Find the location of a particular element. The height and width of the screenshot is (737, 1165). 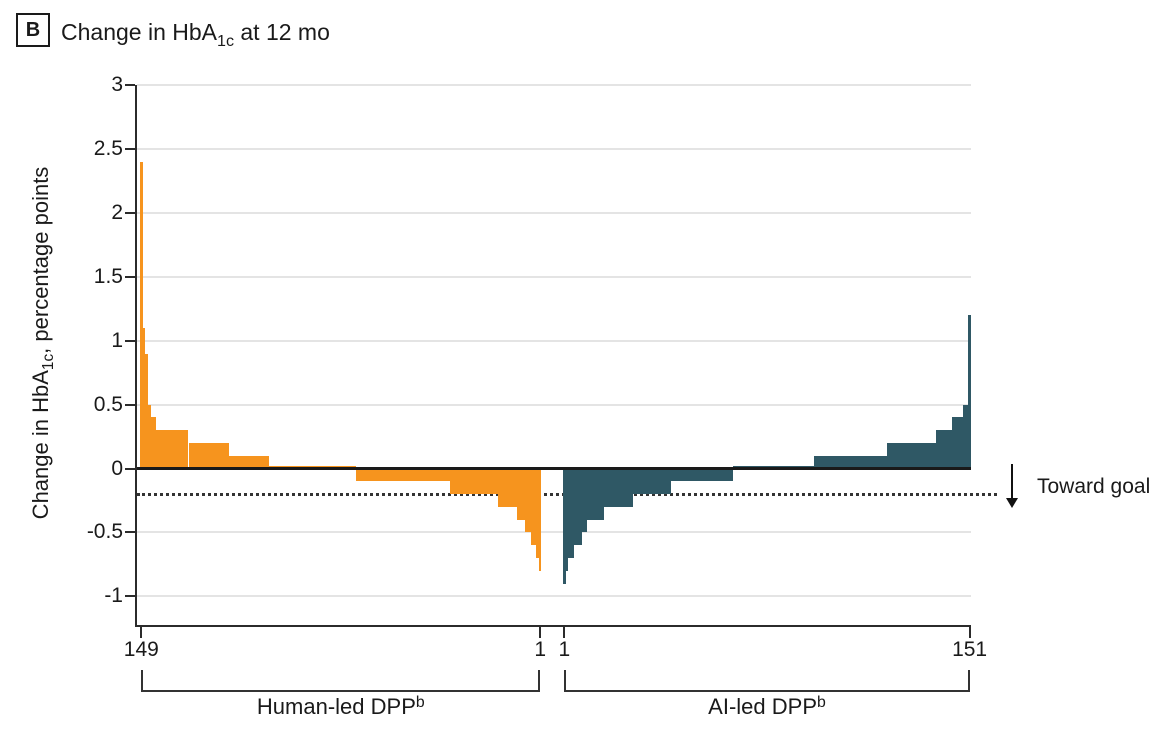

zero-line is located at coordinates (554, 468).